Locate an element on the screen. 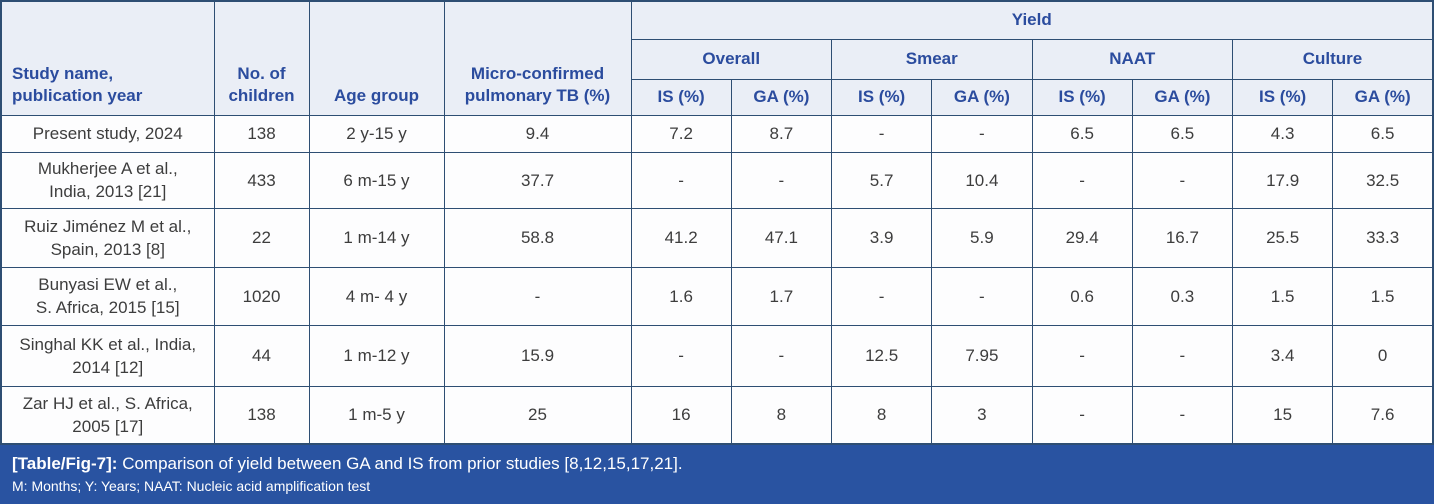 Image resolution: width=1434 pixels, height=504 pixels. cell-study-name: Singhal KK et al., India, 2014 [12] is located at coordinates (107, 355).